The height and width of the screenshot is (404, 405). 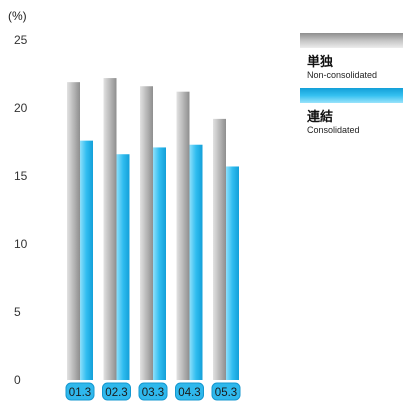 I want to click on y-tick-label: 5, so click(x=17, y=312).